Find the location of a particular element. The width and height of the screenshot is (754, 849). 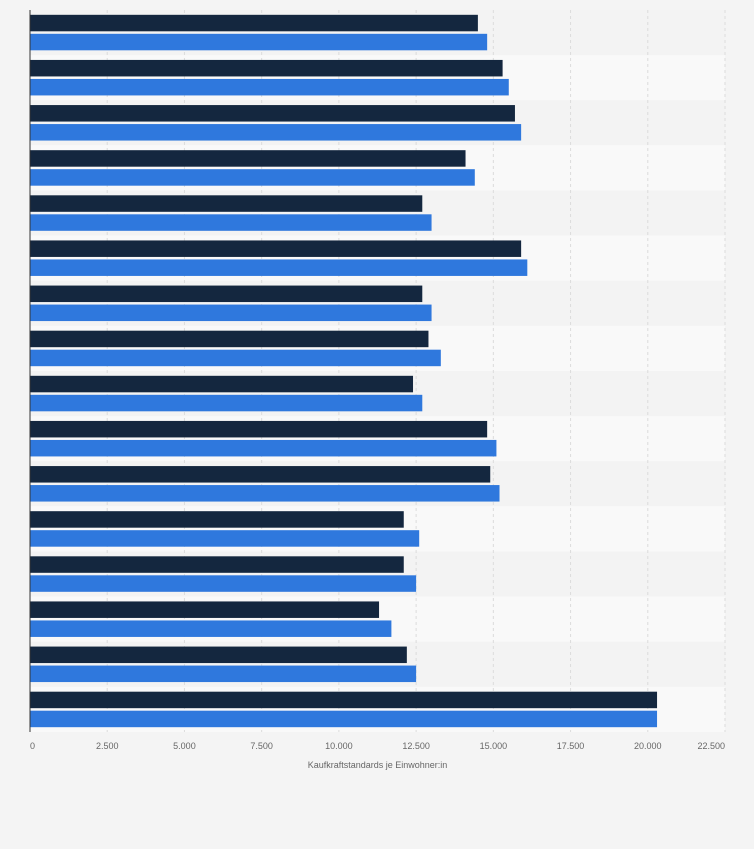

x-tick-label: 7.500 is located at coordinates (261, 746).